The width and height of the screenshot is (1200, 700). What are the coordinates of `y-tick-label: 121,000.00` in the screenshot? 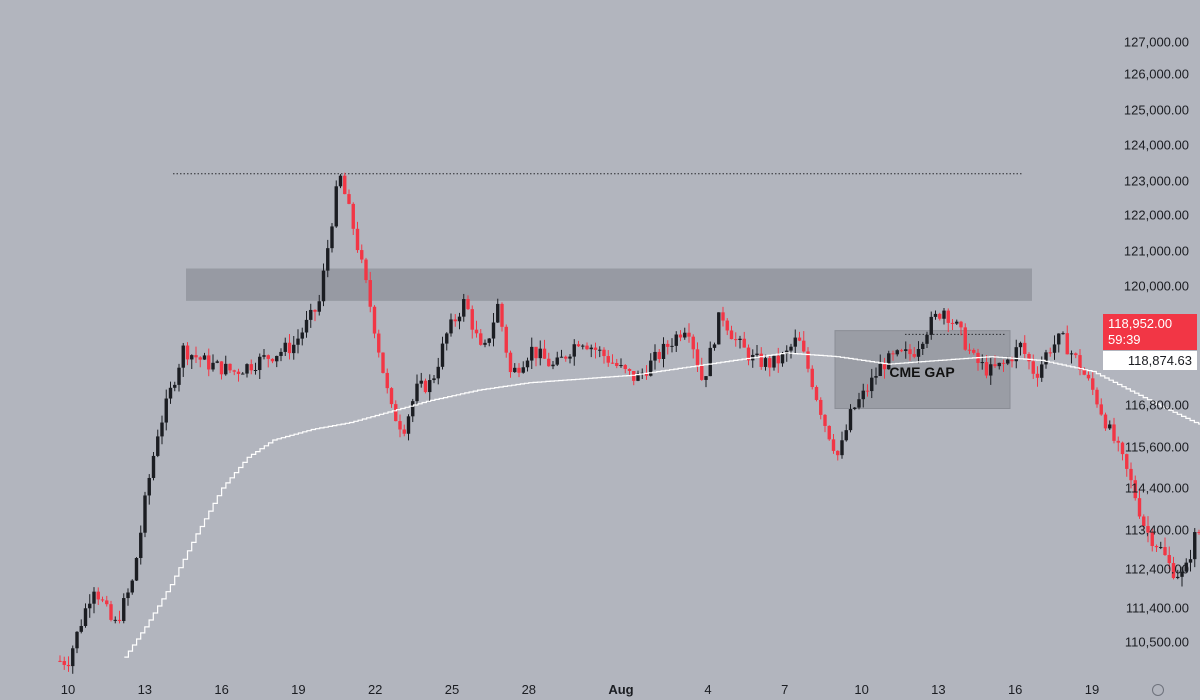 It's located at (1156, 251).